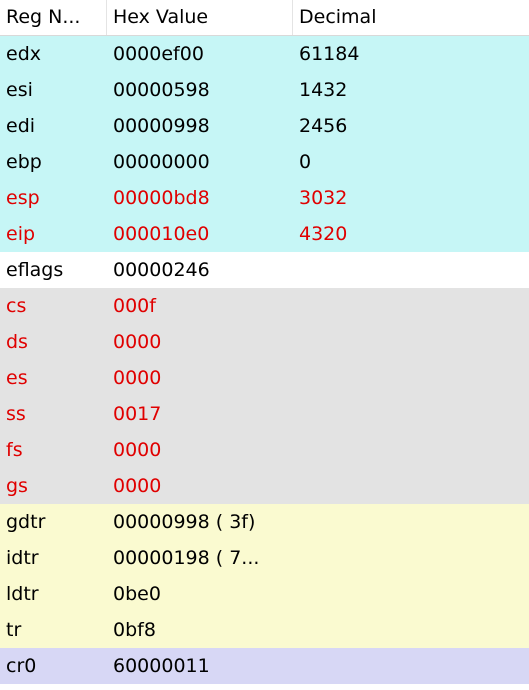 The width and height of the screenshot is (529, 690). Describe the element at coordinates (23, 54) in the screenshot. I see `register-name: edx` at that location.